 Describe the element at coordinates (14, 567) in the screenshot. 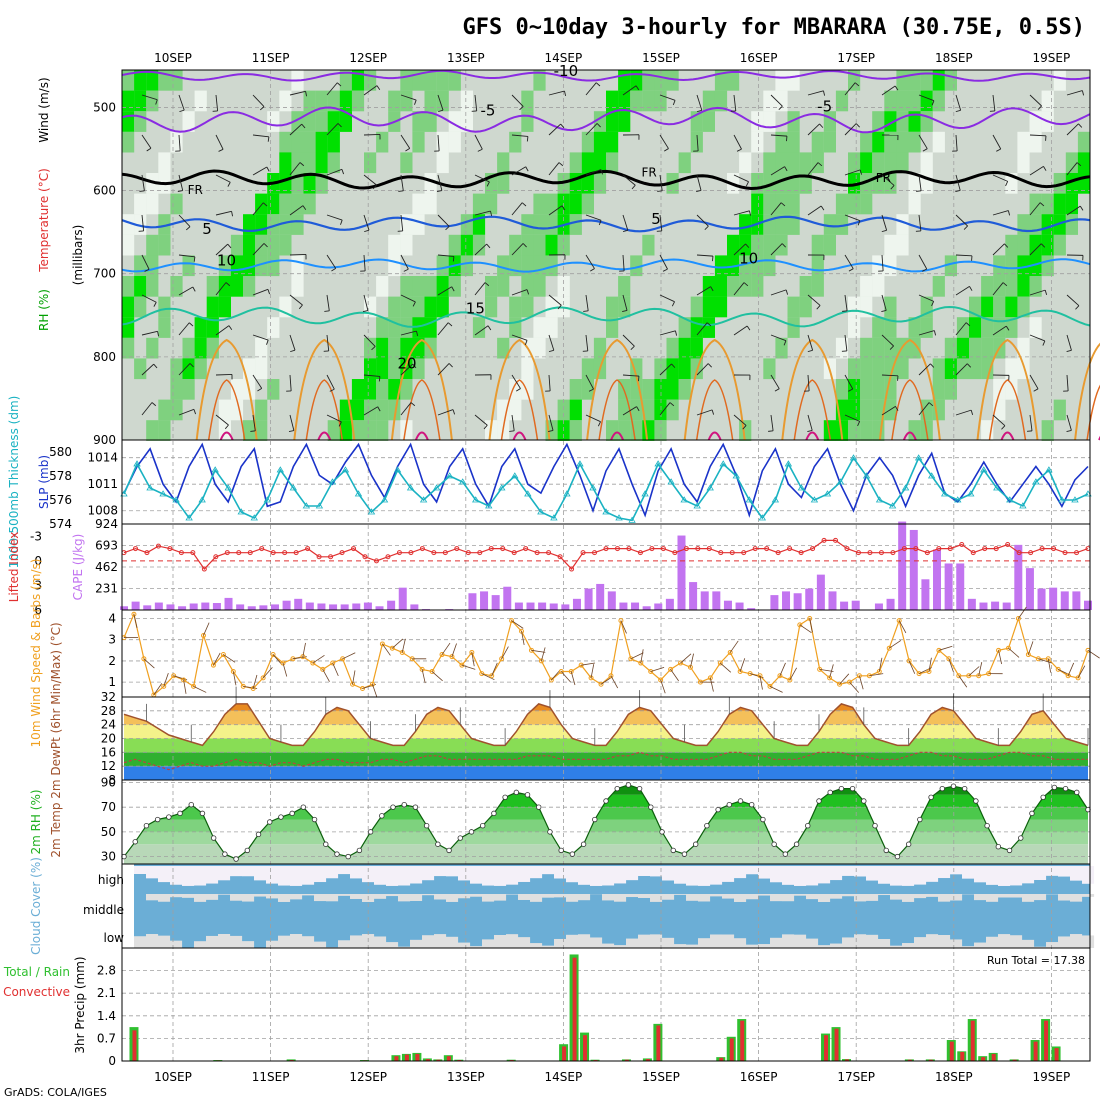

I see `lifted-index-axis-label: Lifted Index` at that location.